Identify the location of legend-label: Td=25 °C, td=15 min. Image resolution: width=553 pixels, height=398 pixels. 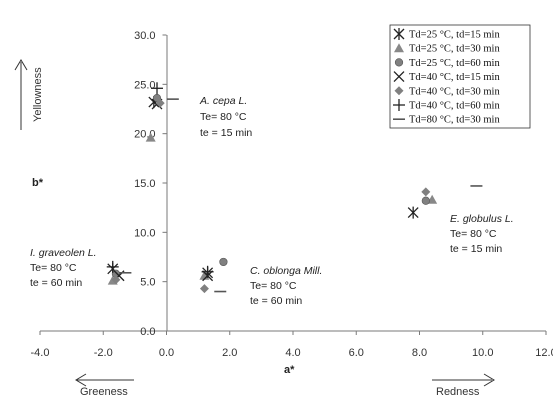
(454, 35).